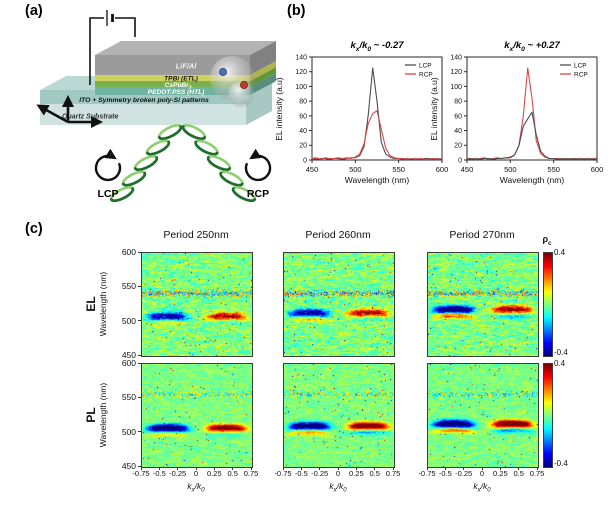 The height and width of the screenshot is (508, 616). I want to click on svg-text: 120, so click(456, 72).